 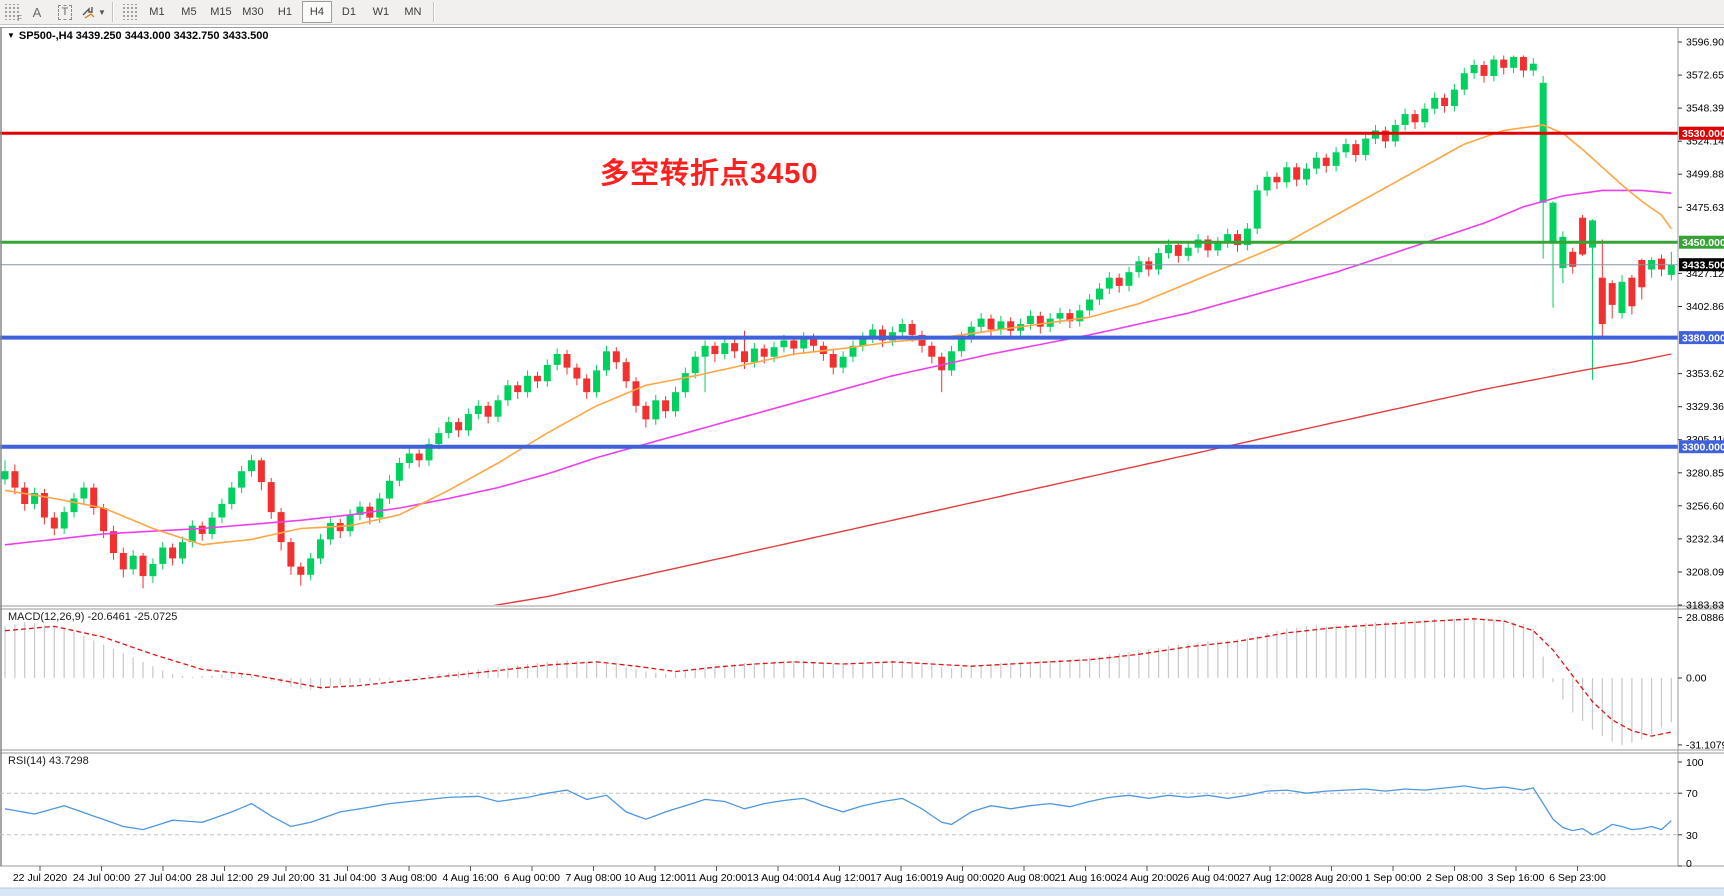 What do you see at coordinates (409, 878) in the screenshot?
I see `svg-text: 3 Aug 08:00` at bounding box center [409, 878].